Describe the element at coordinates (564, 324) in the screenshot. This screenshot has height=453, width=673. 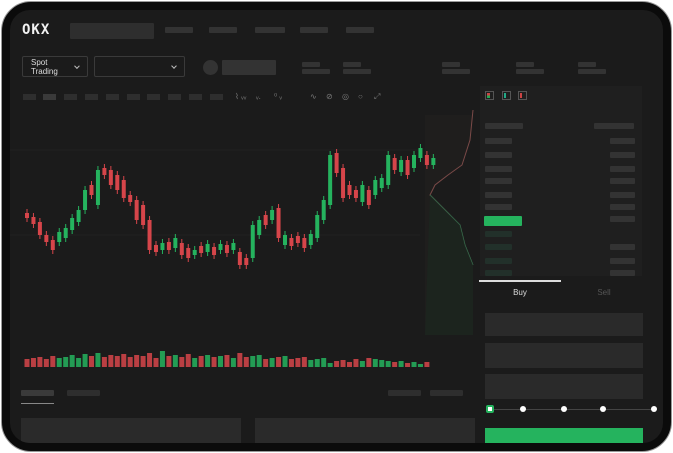
I see `price-input` at that location.